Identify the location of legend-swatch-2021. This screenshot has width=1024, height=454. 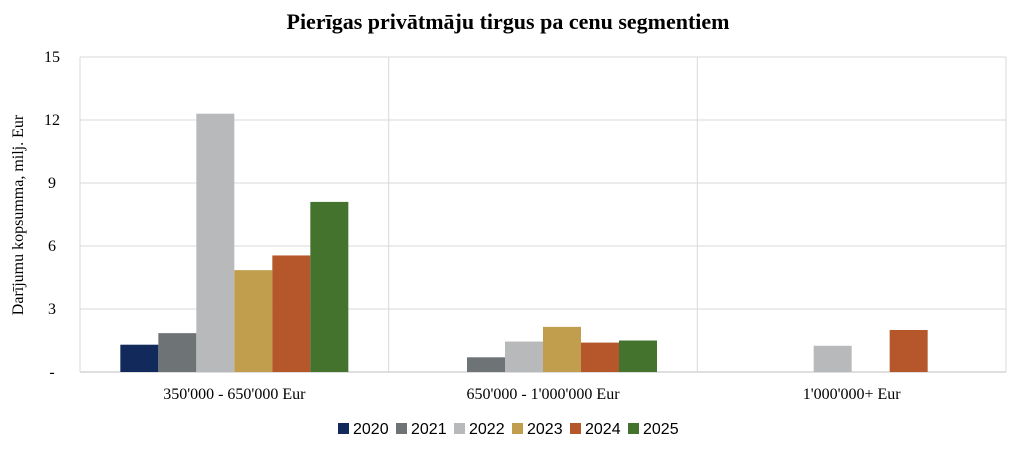
(401, 428).